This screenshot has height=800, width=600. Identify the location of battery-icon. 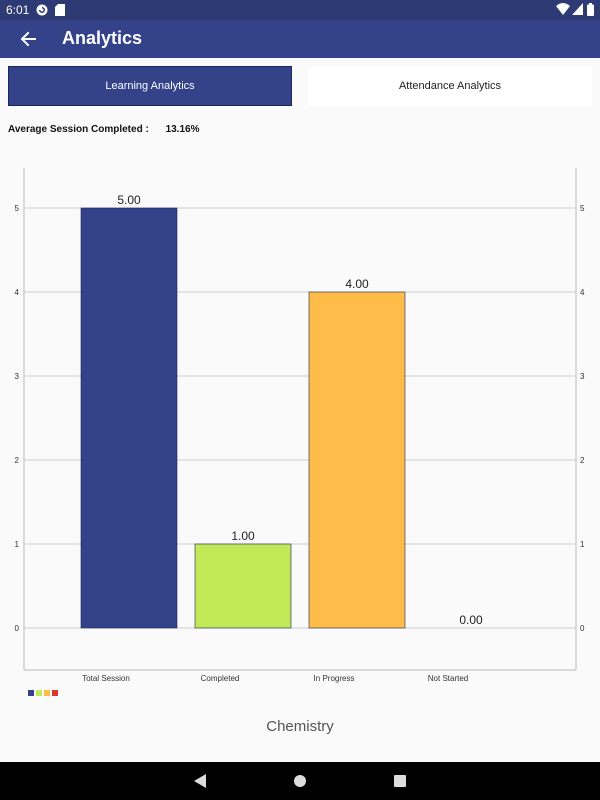
(590, 9).